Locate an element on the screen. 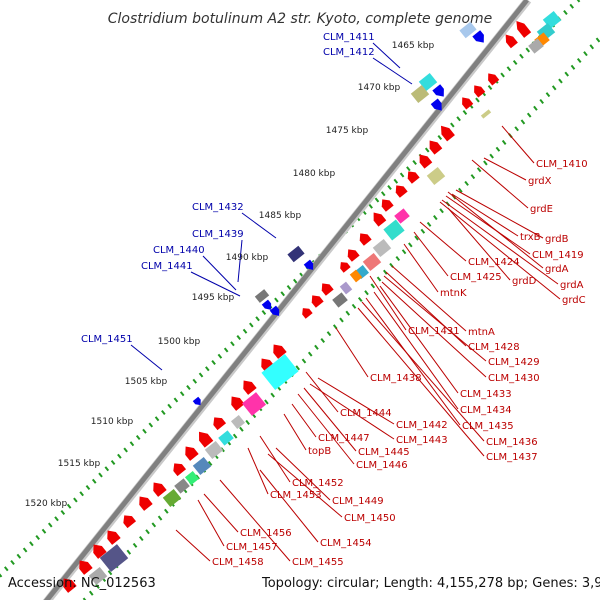 This screenshot has width=600, height=600. gene-label-forward: CLM_1410 is located at coordinates (562, 164).